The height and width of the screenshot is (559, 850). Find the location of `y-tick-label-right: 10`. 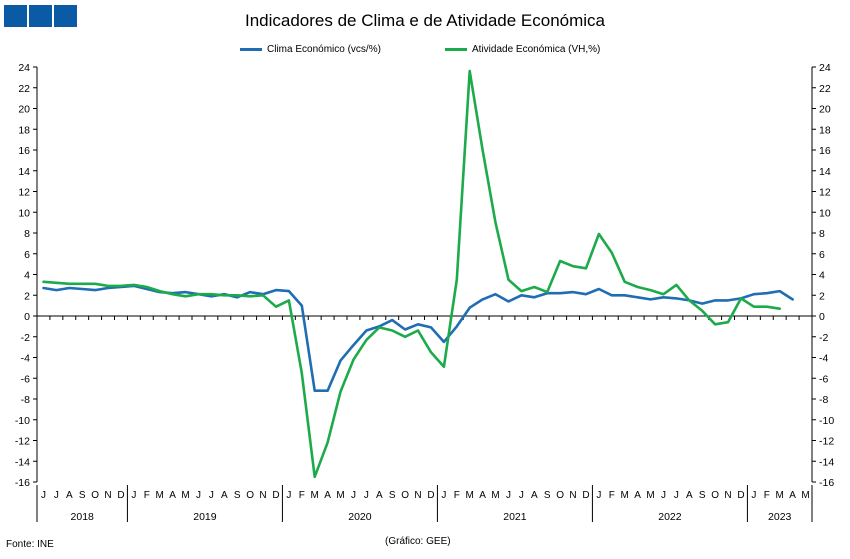

y-tick-label-right: 10 is located at coordinates (825, 213).